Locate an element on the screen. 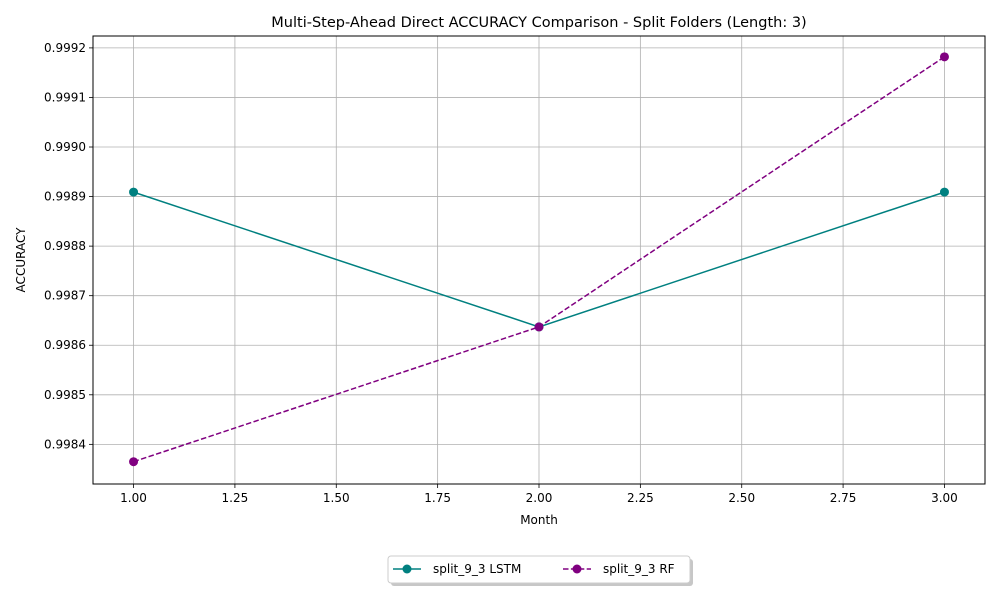 Image resolution: width=1000 pixels, height=600 pixels. y-tick-label: 0.9992 is located at coordinates (65, 48).